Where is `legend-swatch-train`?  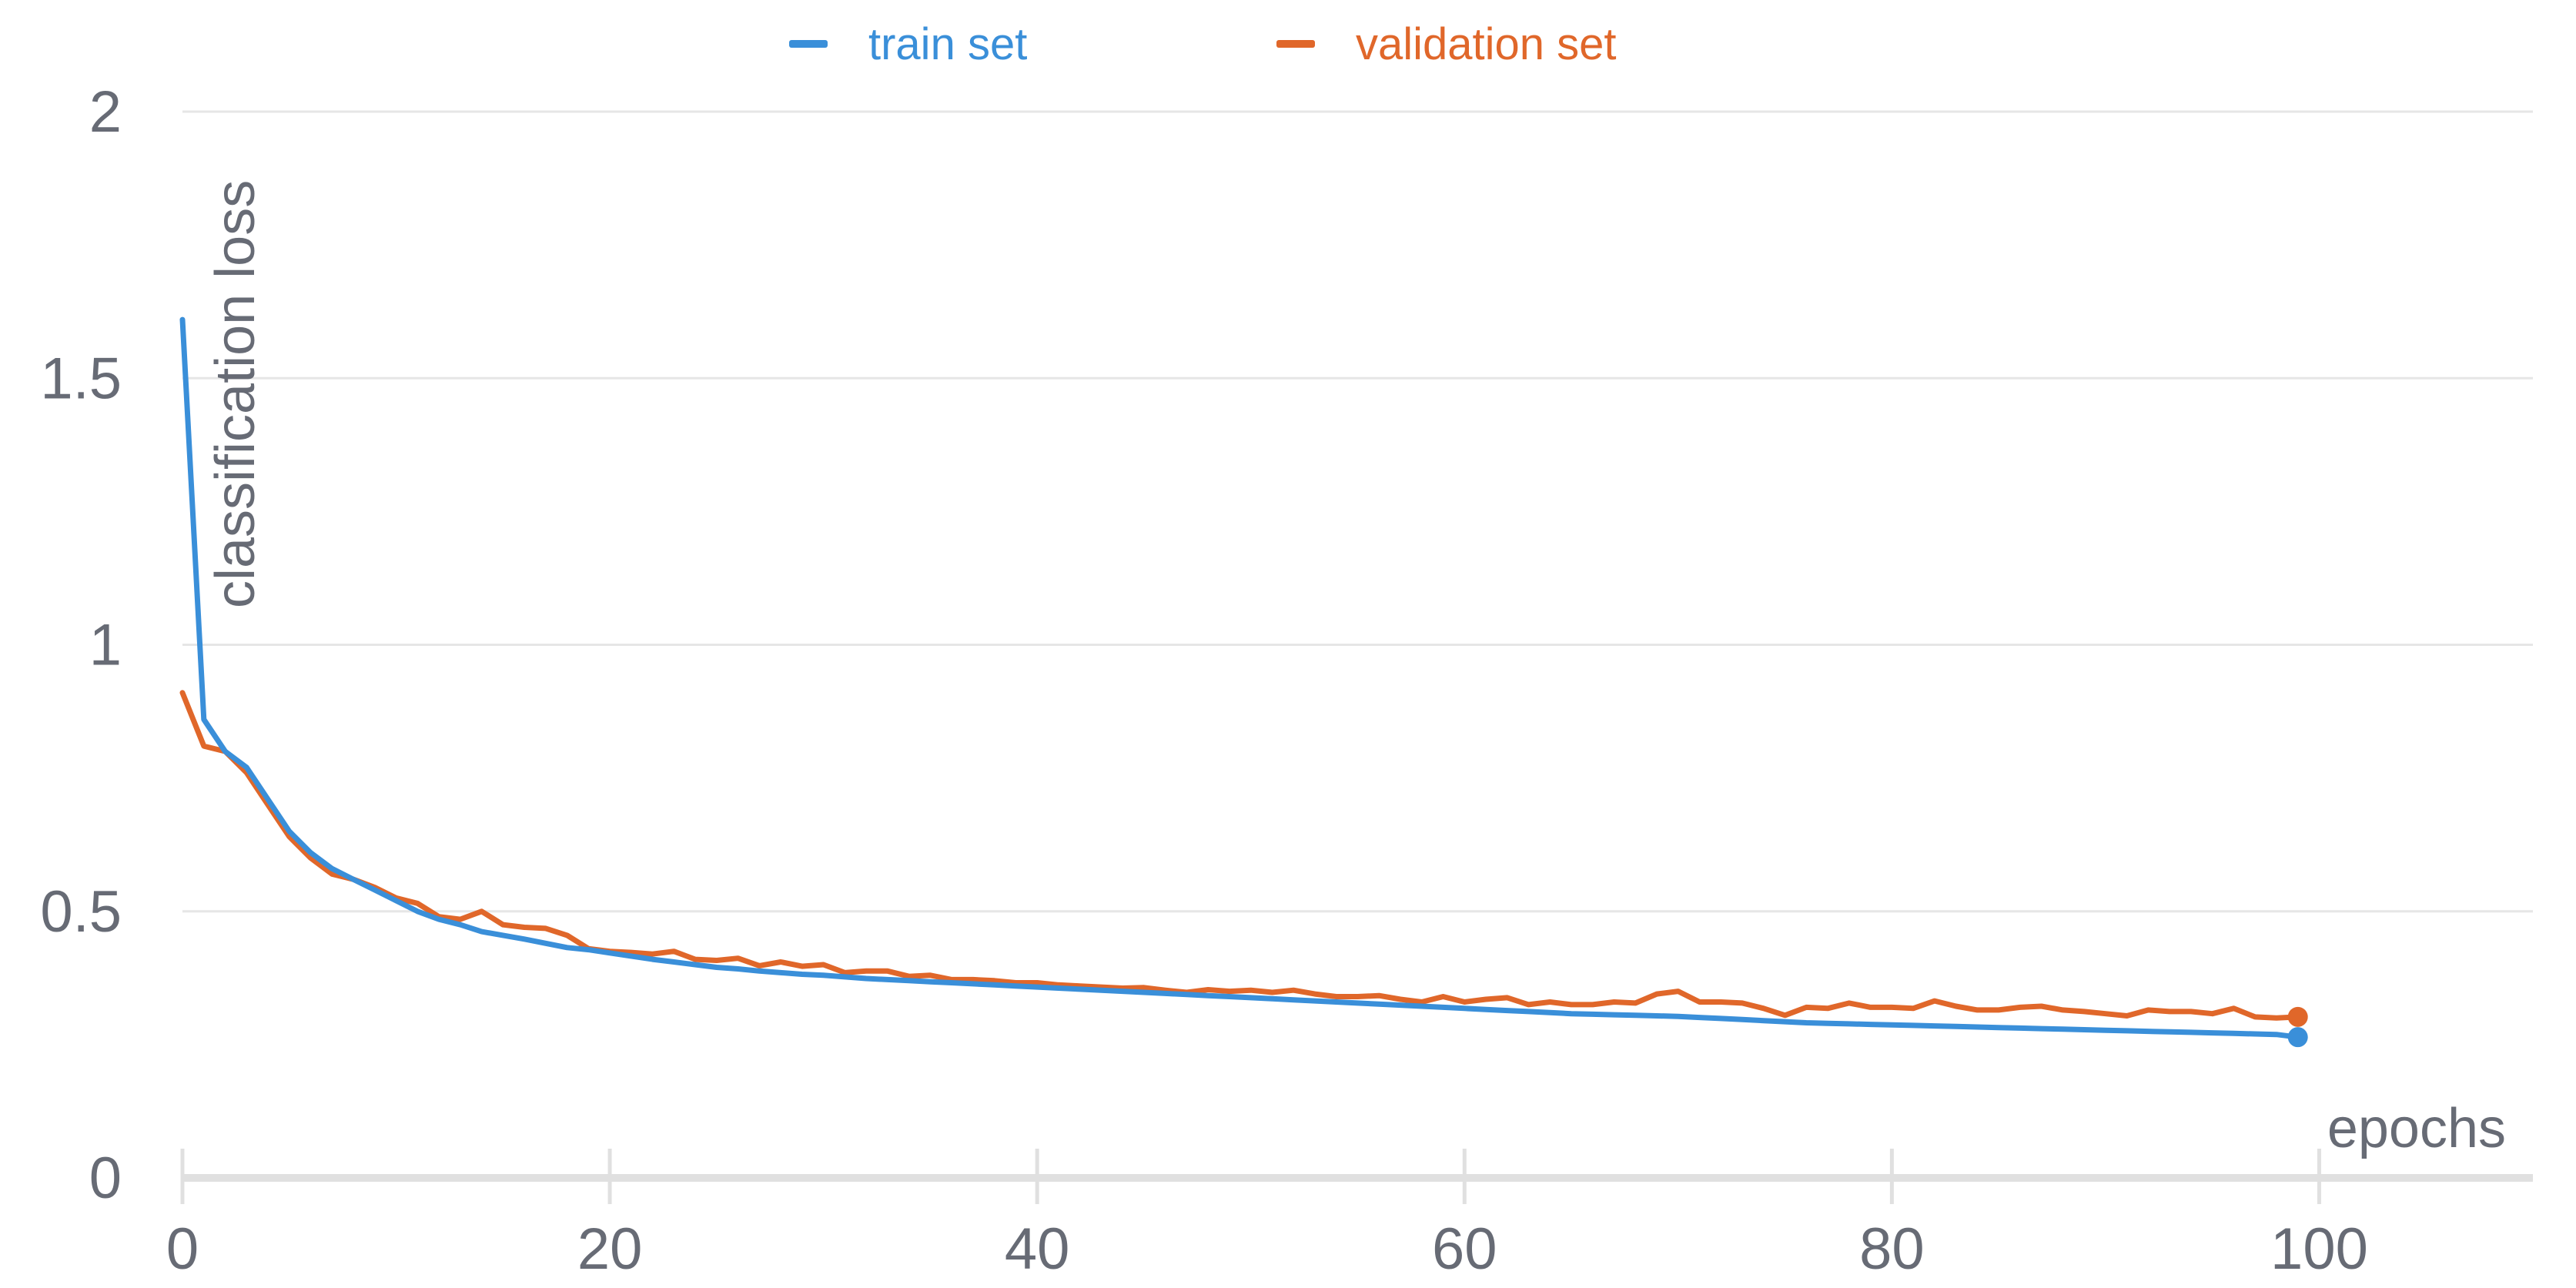
legend-swatch-train is located at coordinates (809, 44).